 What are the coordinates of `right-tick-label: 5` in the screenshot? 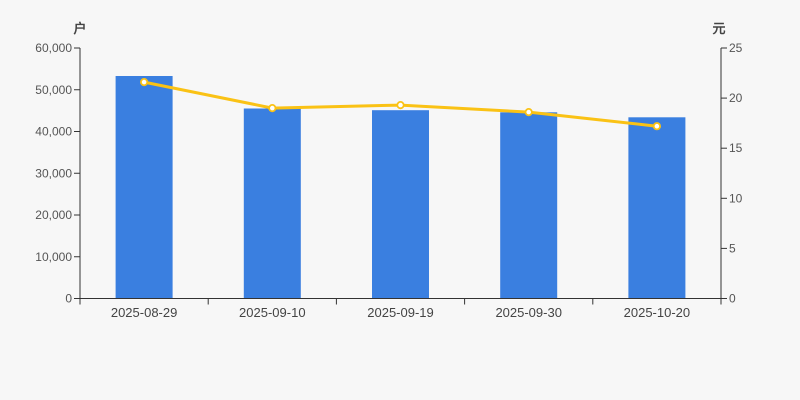 It's located at (732, 248).